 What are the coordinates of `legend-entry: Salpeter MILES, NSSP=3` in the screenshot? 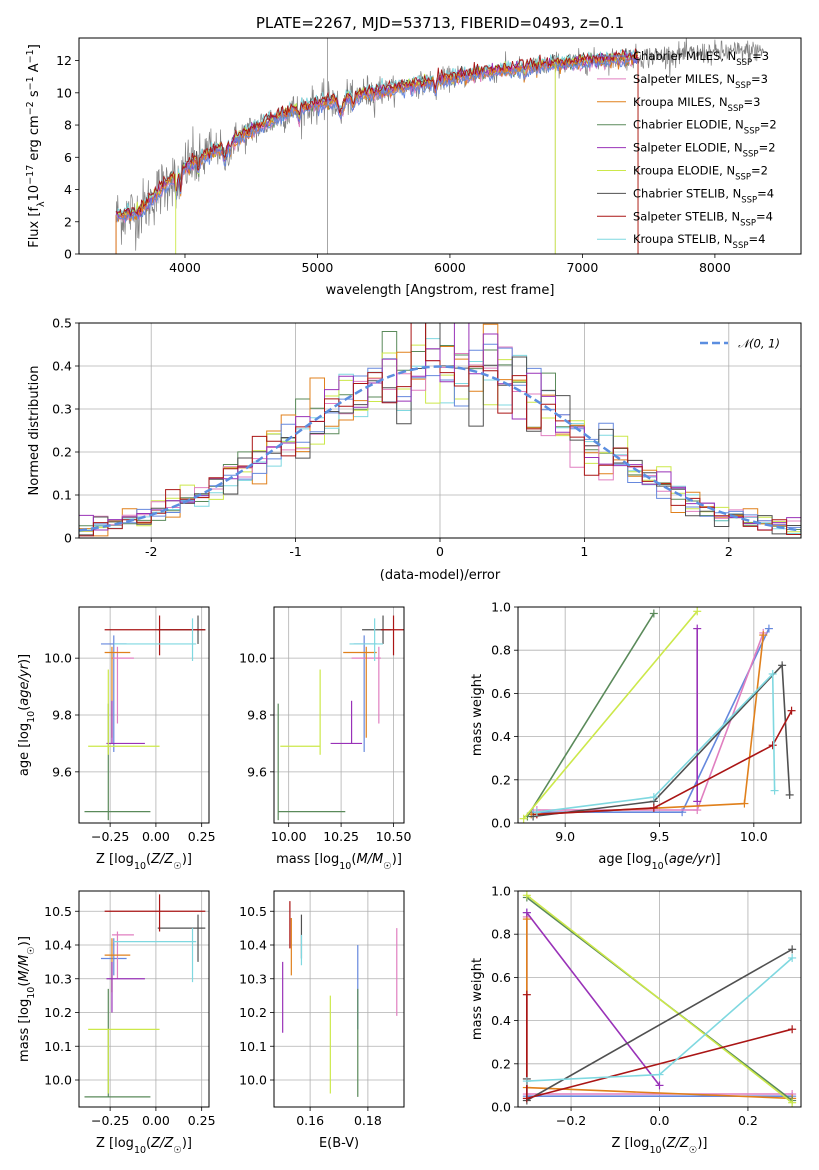 It's located at (700, 81).